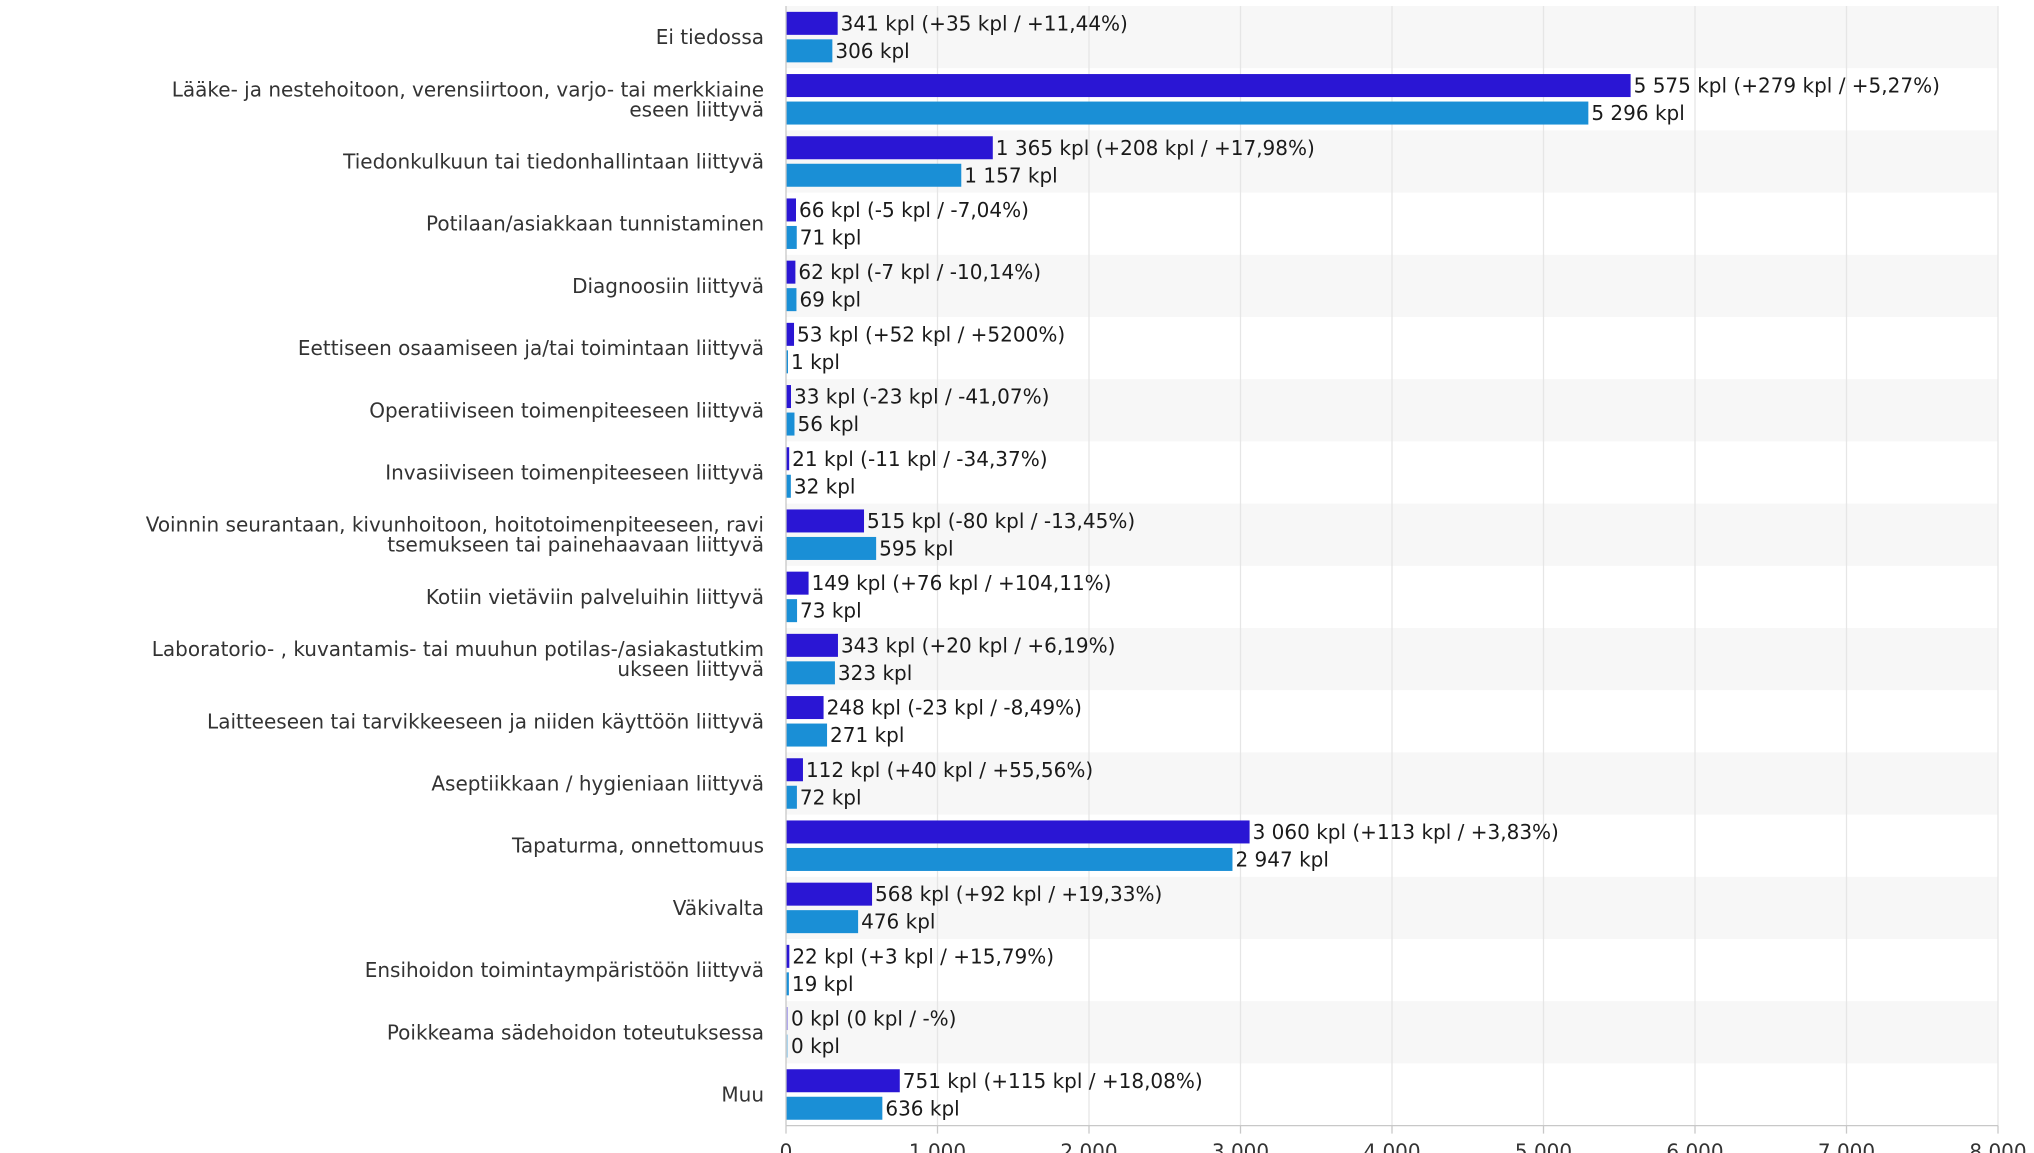 This screenshot has width=2034, height=1153. I want to click on category-label-line: Invasiiviseen toimenpiteeseen liittyvä, so click(574, 473).